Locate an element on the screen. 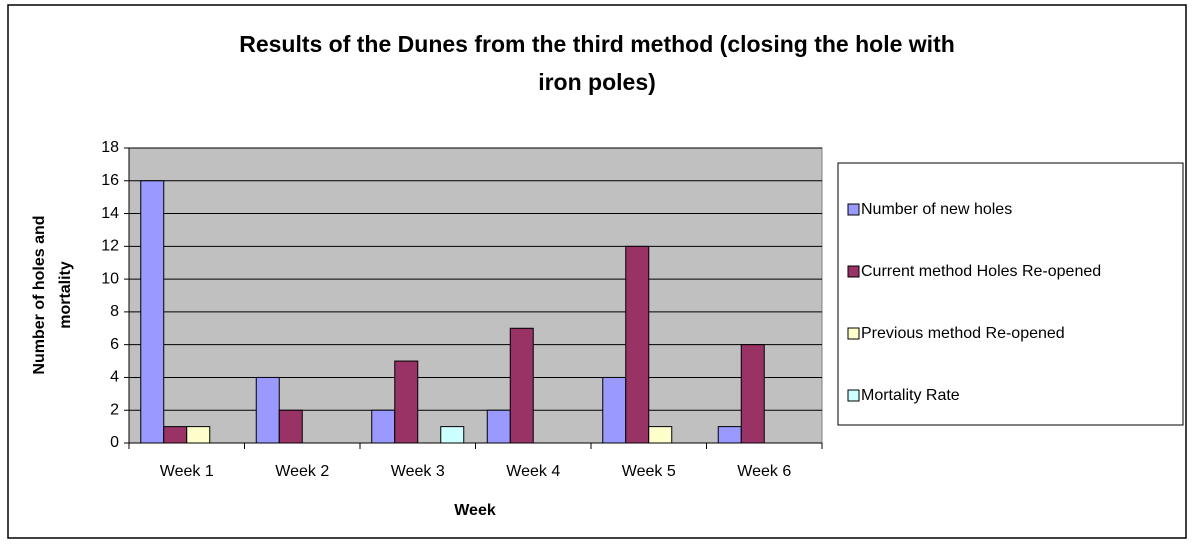 The width and height of the screenshot is (1194, 544). legend-label: Current method Holes Re-opened is located at coordinates (981, 271).